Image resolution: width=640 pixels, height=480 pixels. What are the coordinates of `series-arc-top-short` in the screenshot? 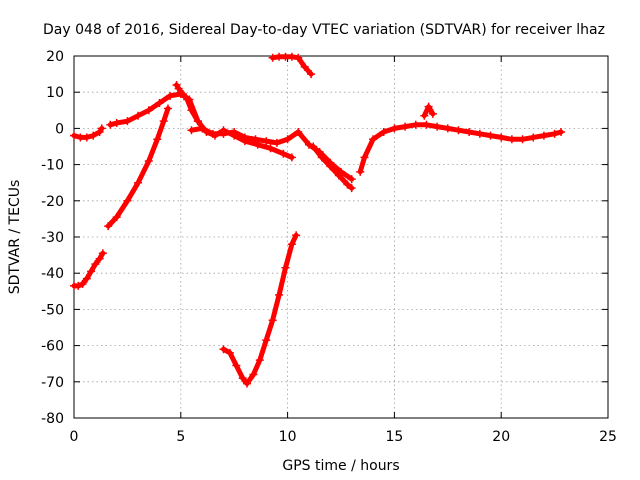 It's located at (292, 65).